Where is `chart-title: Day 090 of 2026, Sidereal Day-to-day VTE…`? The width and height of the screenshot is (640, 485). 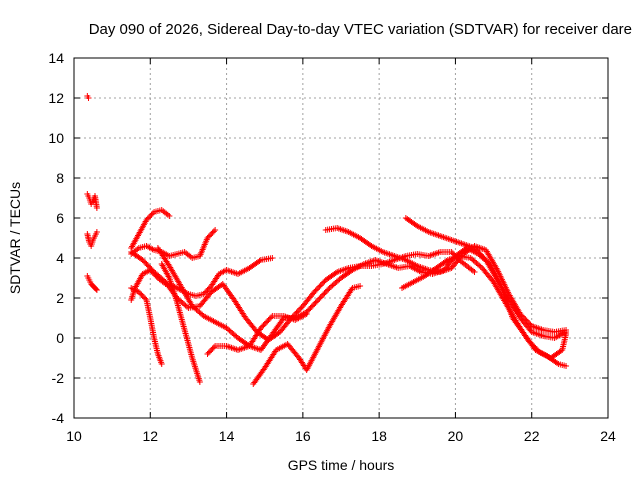 chart-title: Day 090 of 2026, Sidereal Day-to-day VTE… is located at coordinates (360, 29).